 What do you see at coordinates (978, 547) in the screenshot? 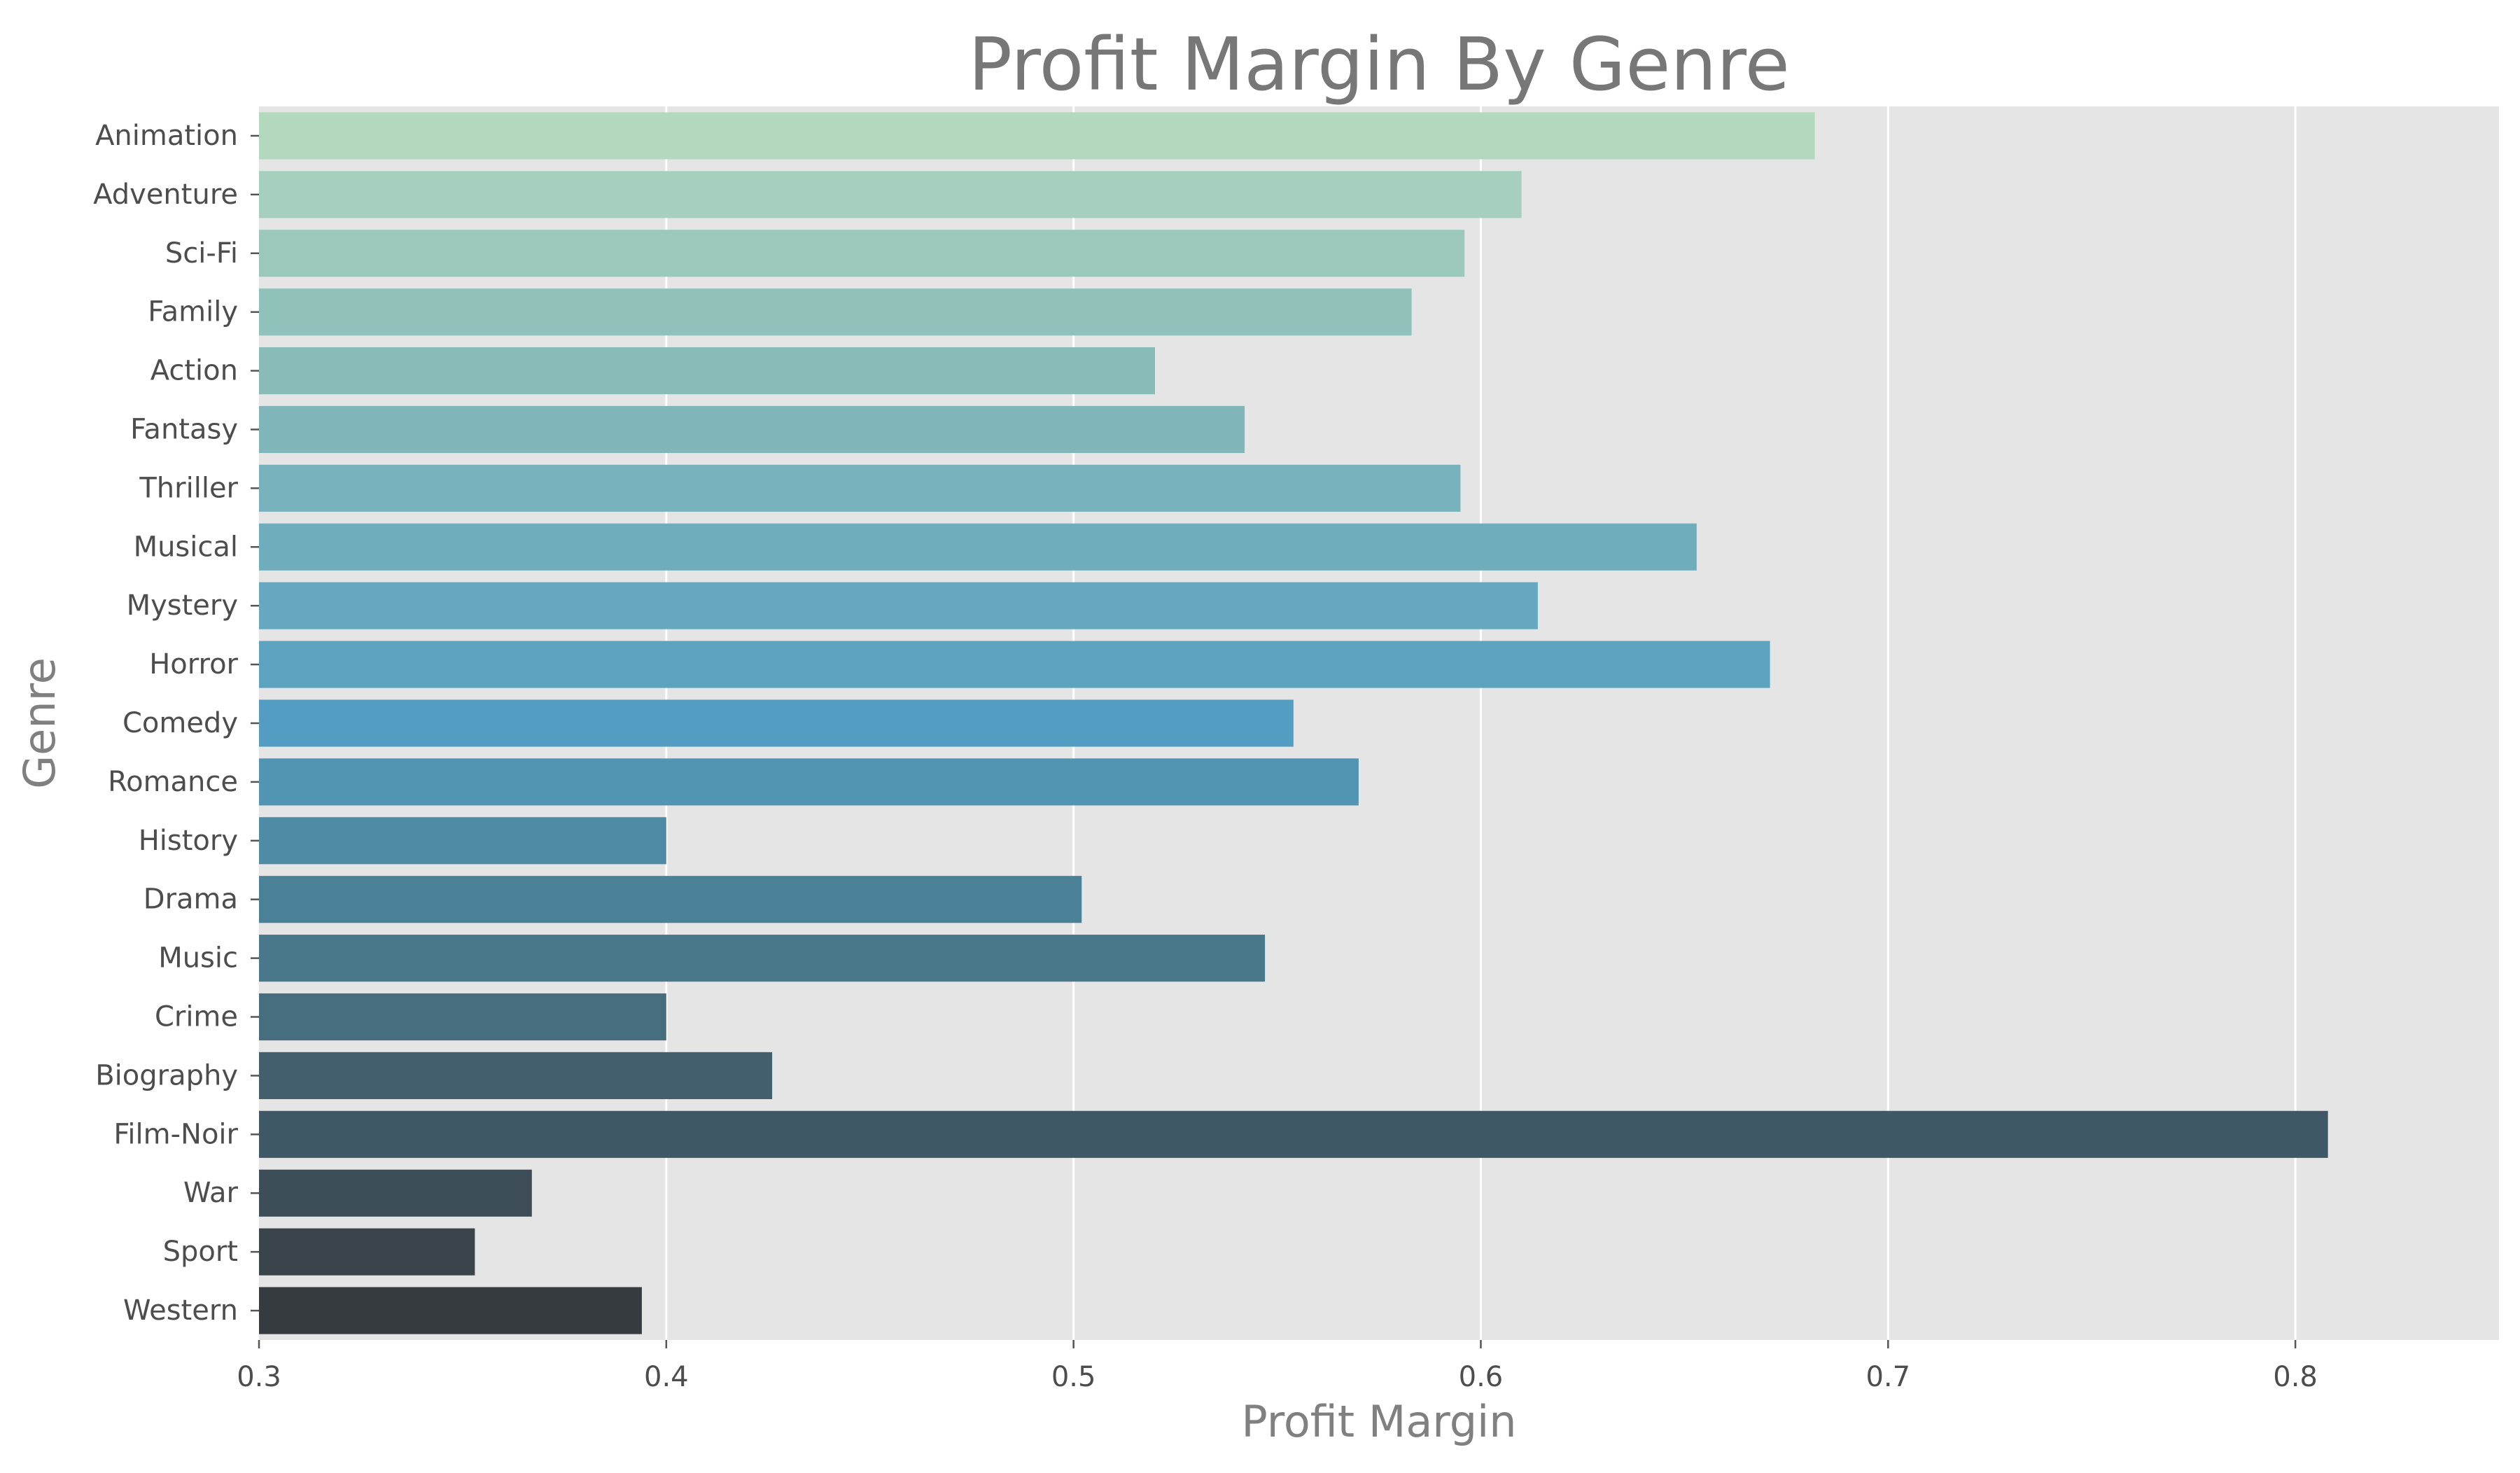
I see `bar-musical` at bounding box center [978, 547].